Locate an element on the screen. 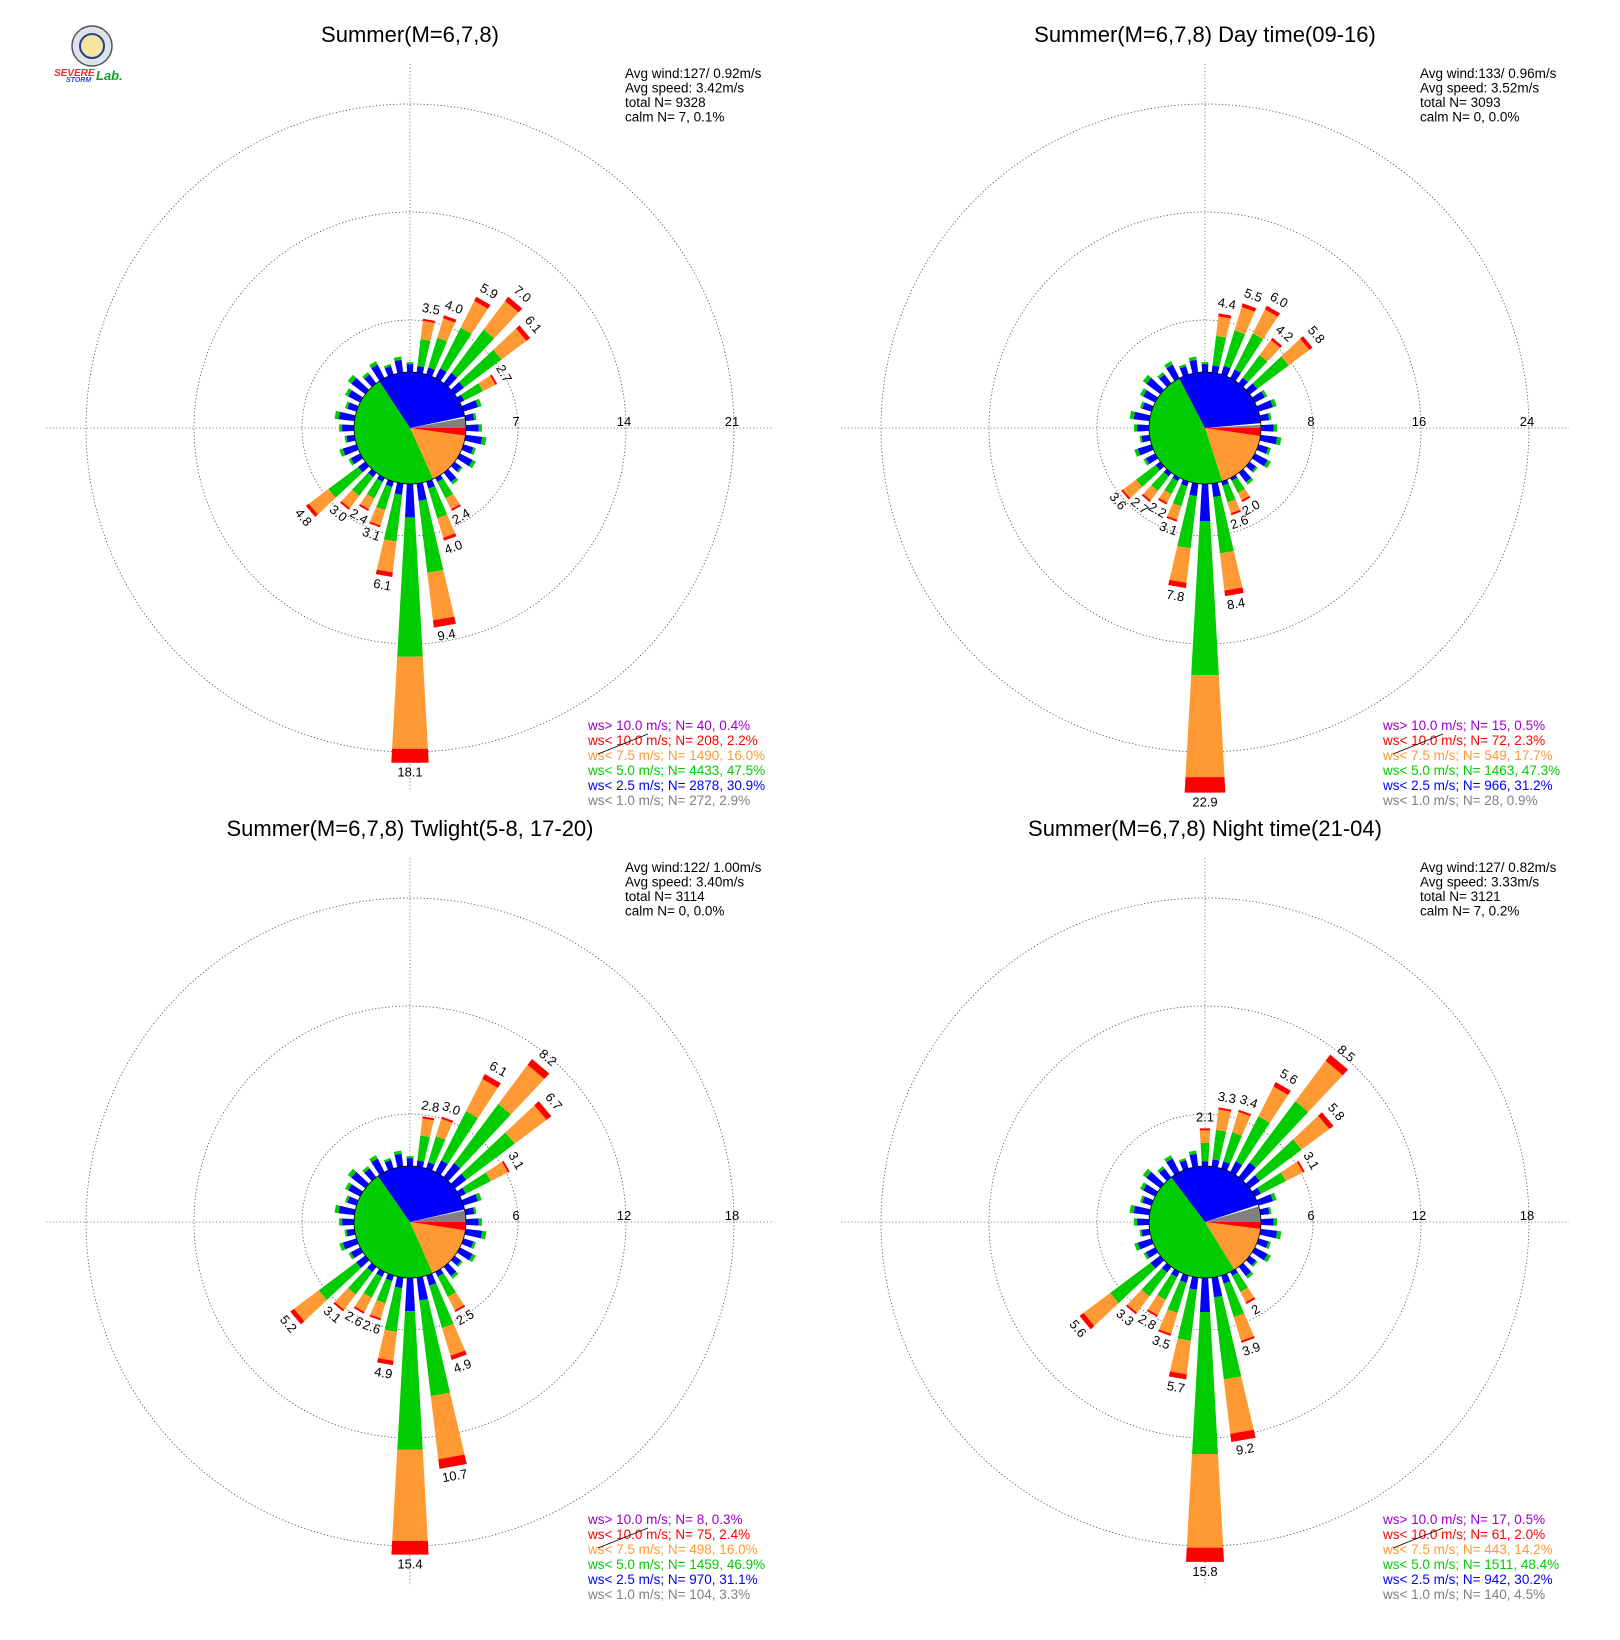 Image resolution: width=1620 pixels, height=1640 pixels. dir-bar-label: 4.4 is located at coordinates (1227, 304).